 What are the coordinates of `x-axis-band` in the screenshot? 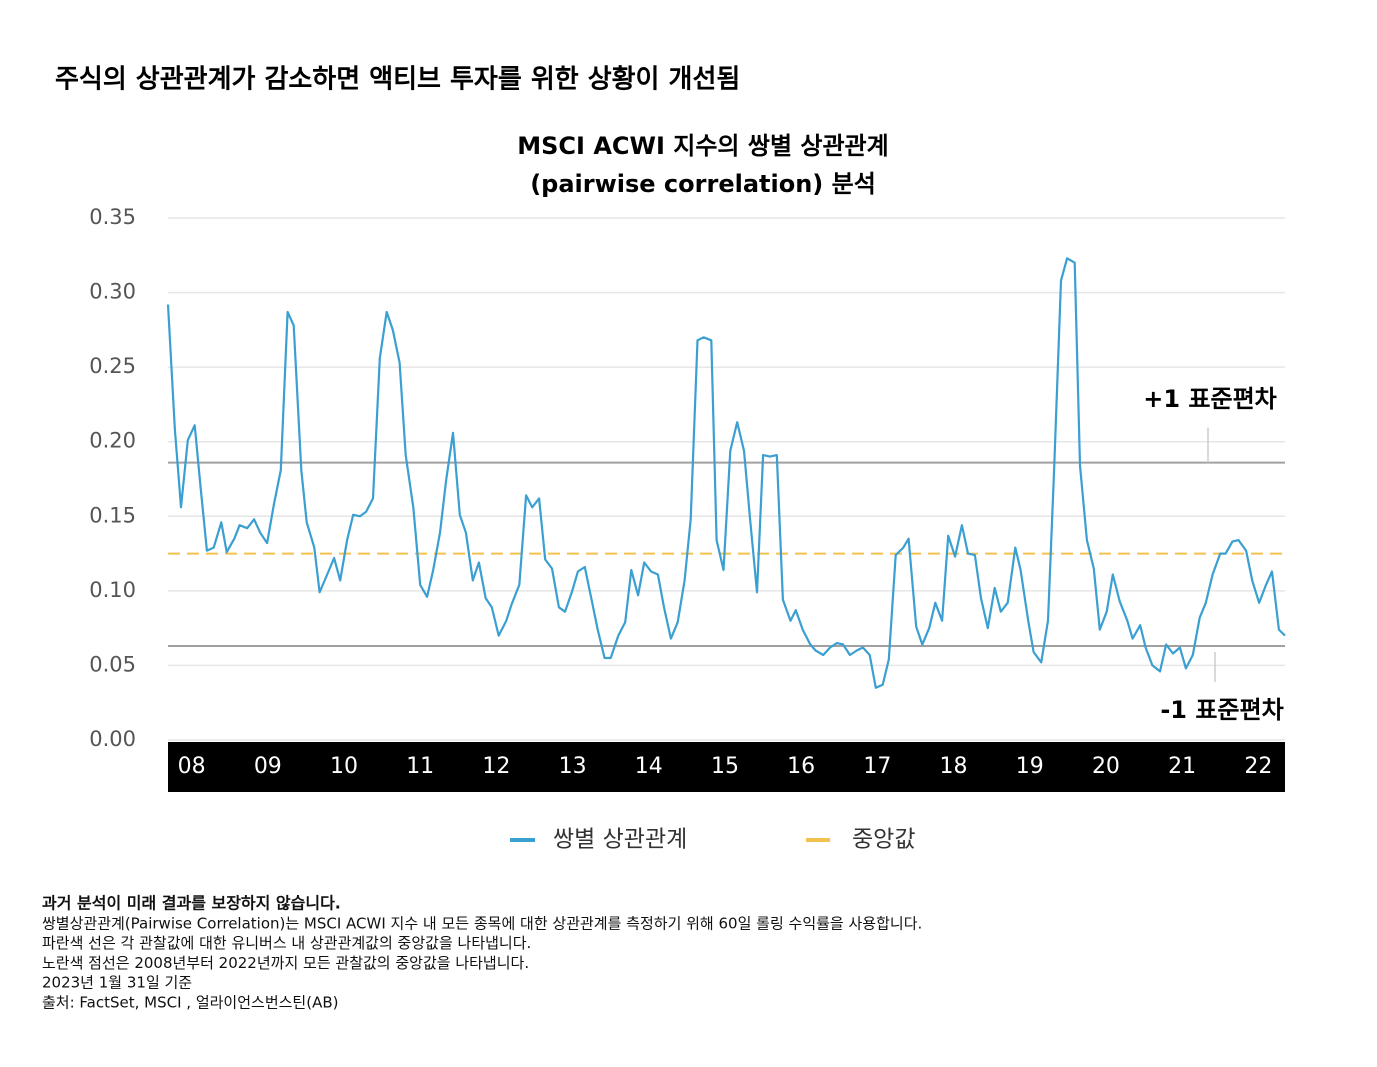 It's located at (726, 767).